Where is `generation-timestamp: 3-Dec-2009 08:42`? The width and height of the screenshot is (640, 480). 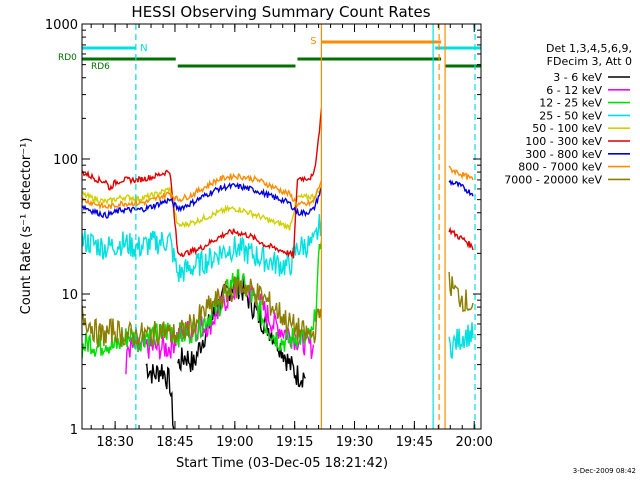
generation-timestamp: 3-Dec-2009 08:42 is located at coordinates (604, 471).